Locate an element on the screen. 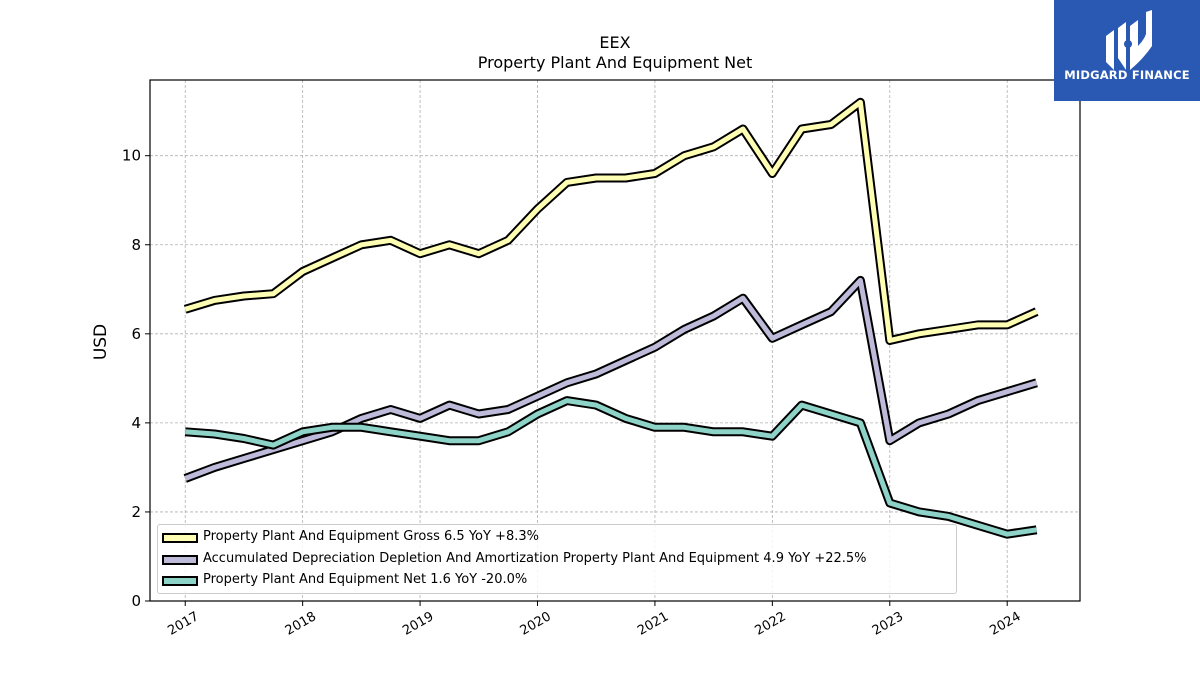 This screenshot has height=675, width=1200. y-tick-label: 10 is located at coordinates (131, 156).